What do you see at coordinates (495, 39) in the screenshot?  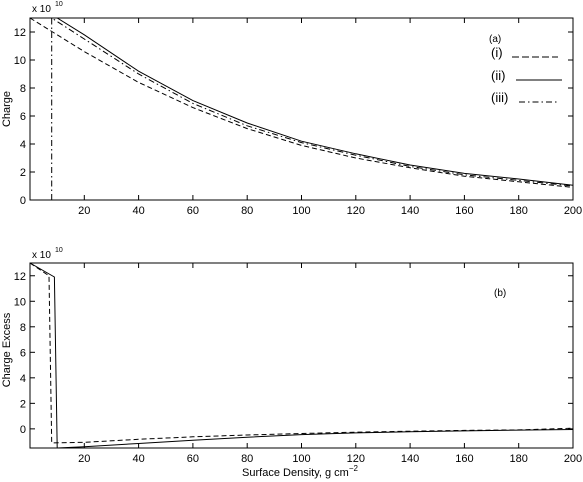 I see `panel-a-label: (a)` at bounding box center [495, 39].